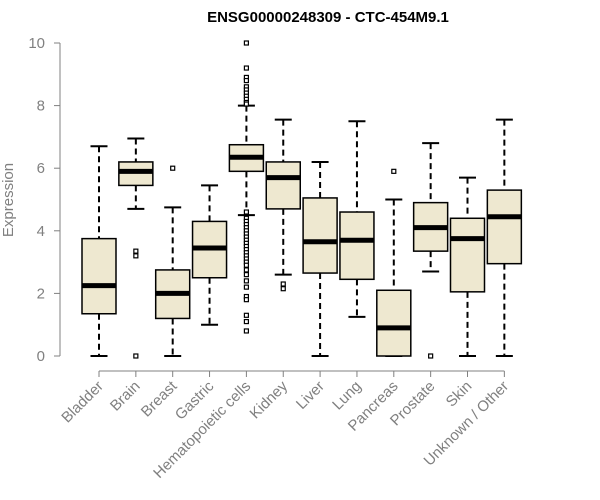 This screenshot has height=500, width=600. Describe the element at coordinates (269, 399) in the screenshot. I see `x-tick-label: Kidney` at that location.